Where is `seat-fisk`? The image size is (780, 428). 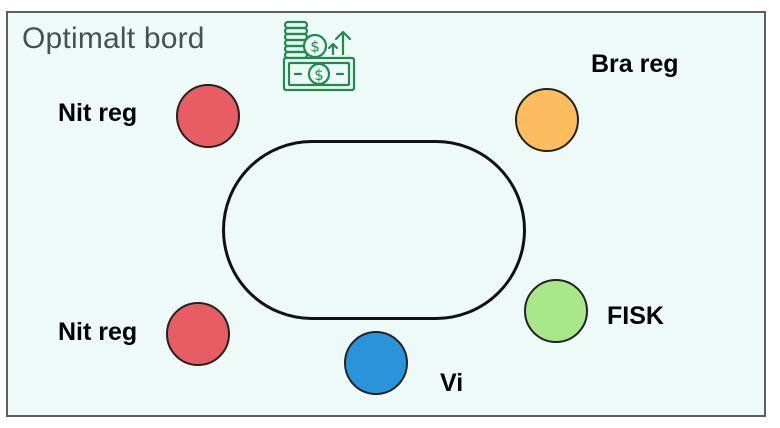
seat-fisk is located at coordinates (556, 311).